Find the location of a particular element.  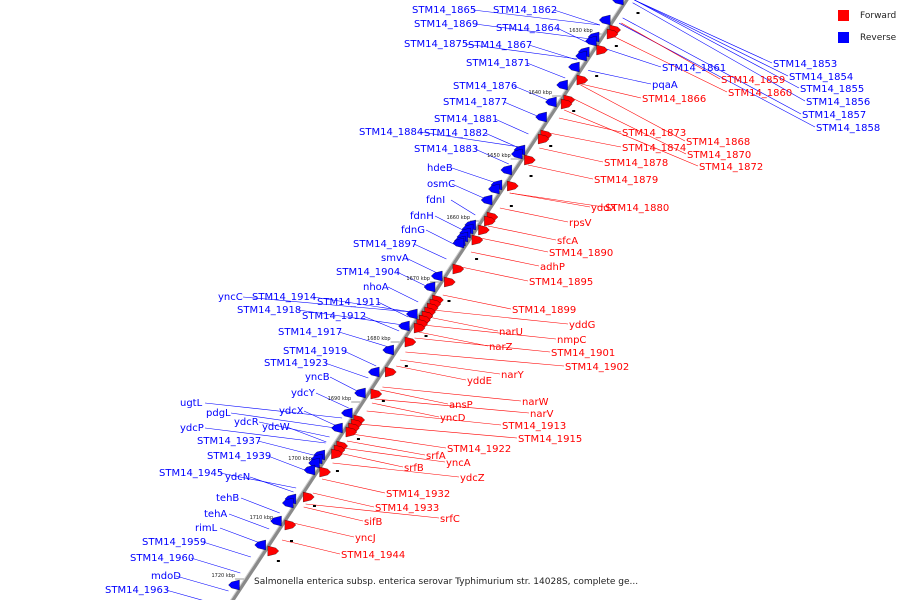

forward-gene-label: ydcZ is located at coordinates (472, 478).